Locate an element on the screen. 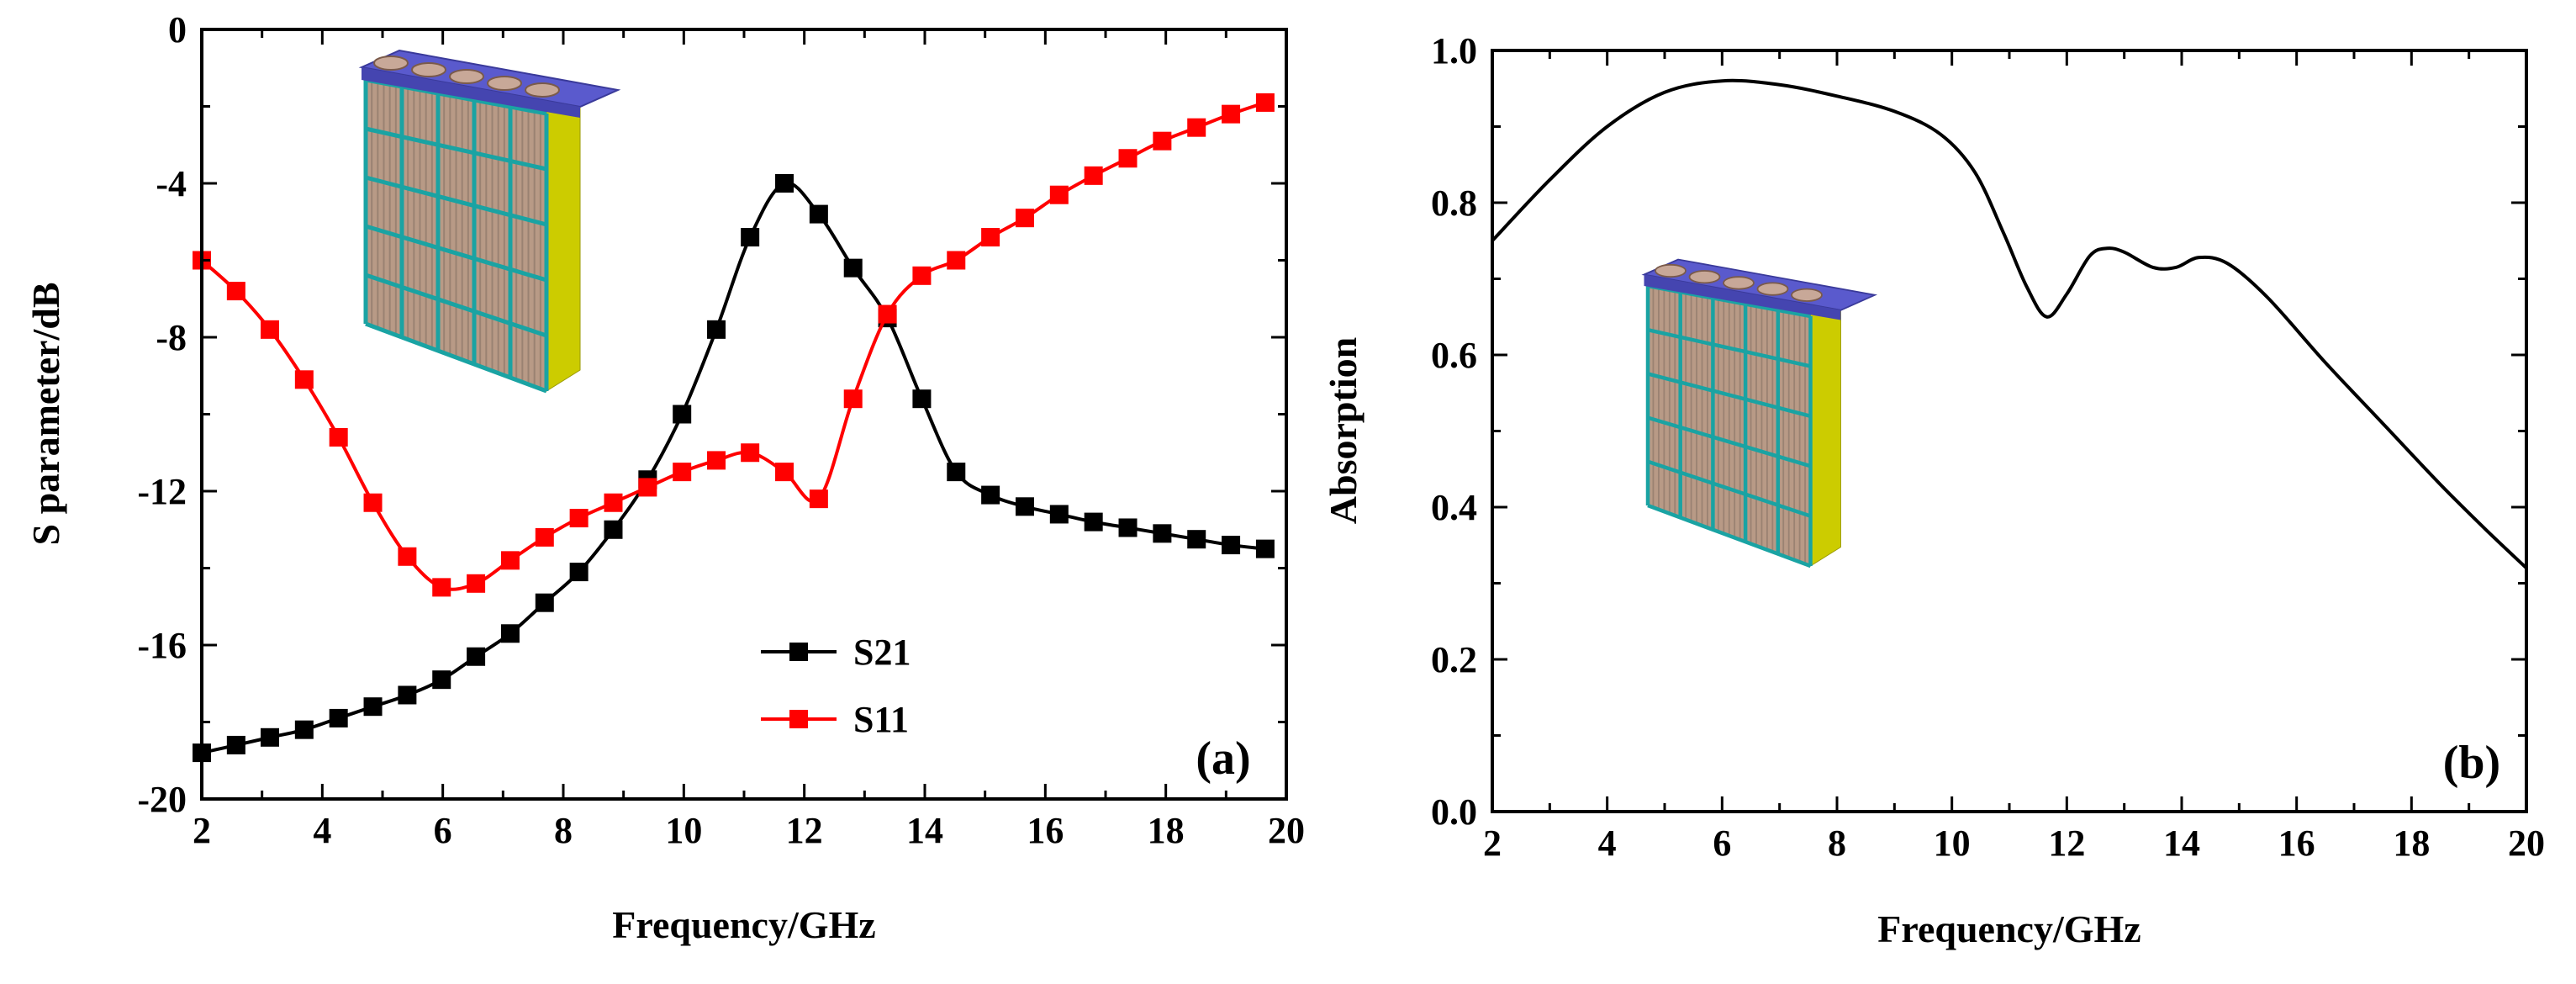 The image size is (2576, 984). x-tick-label: 6 is located at coordinates (1722, 843).